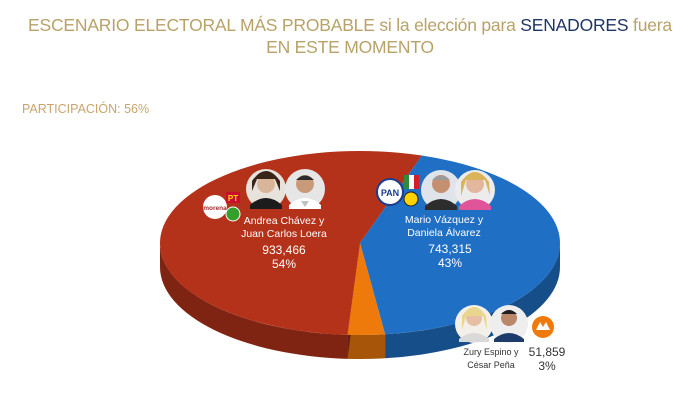 The height and width of the screenshot is (400, 700). I want to click on candidate-name-1b: Juan Carlos Loera, so click(284, 234).